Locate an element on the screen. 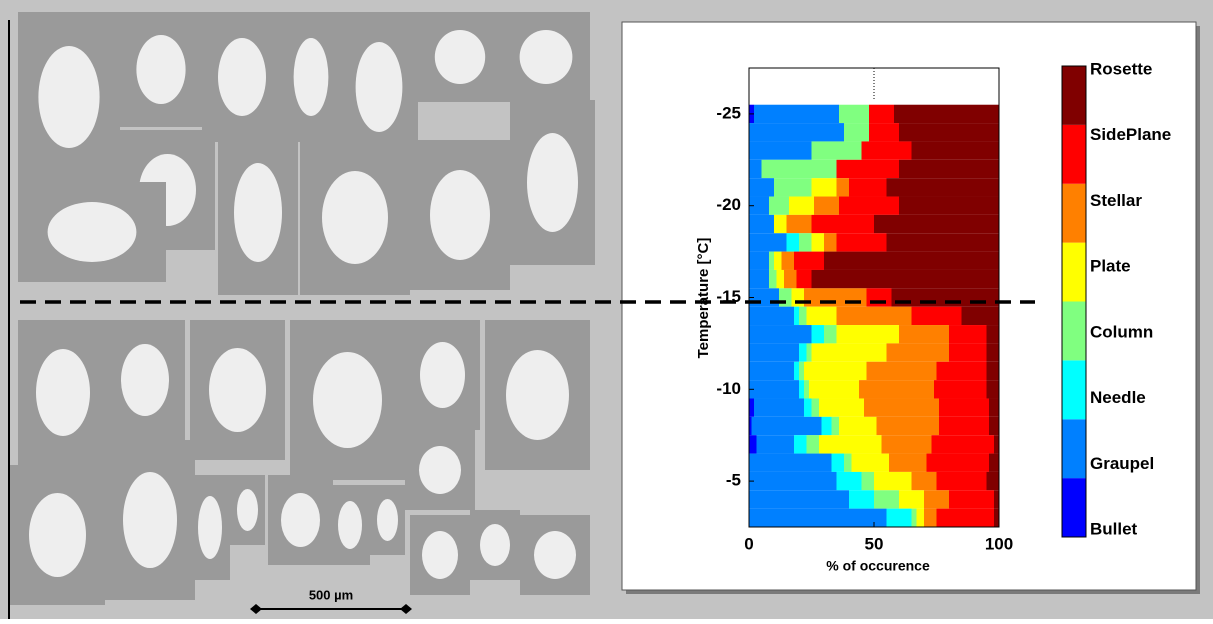  legend-label: Rosette is located at coordinates (1121, 68).